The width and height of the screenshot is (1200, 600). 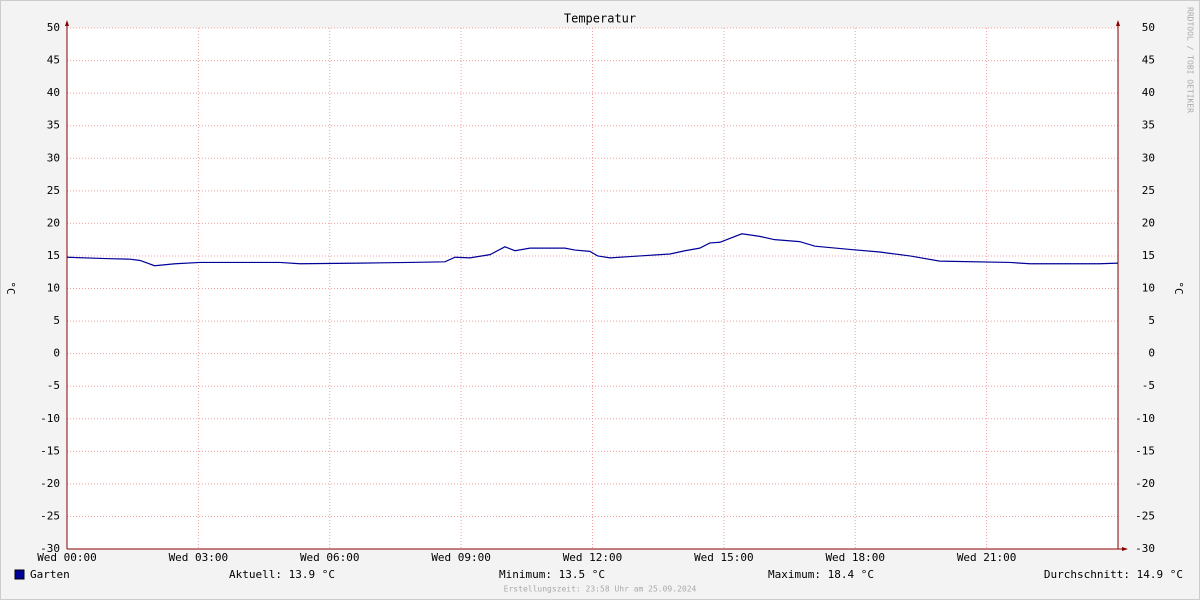 What do you see at coordinates (821, 574) in the screenshot?
I see `legend-stat: Maximum: 18.4 °C` at bounding box center [821, 574].